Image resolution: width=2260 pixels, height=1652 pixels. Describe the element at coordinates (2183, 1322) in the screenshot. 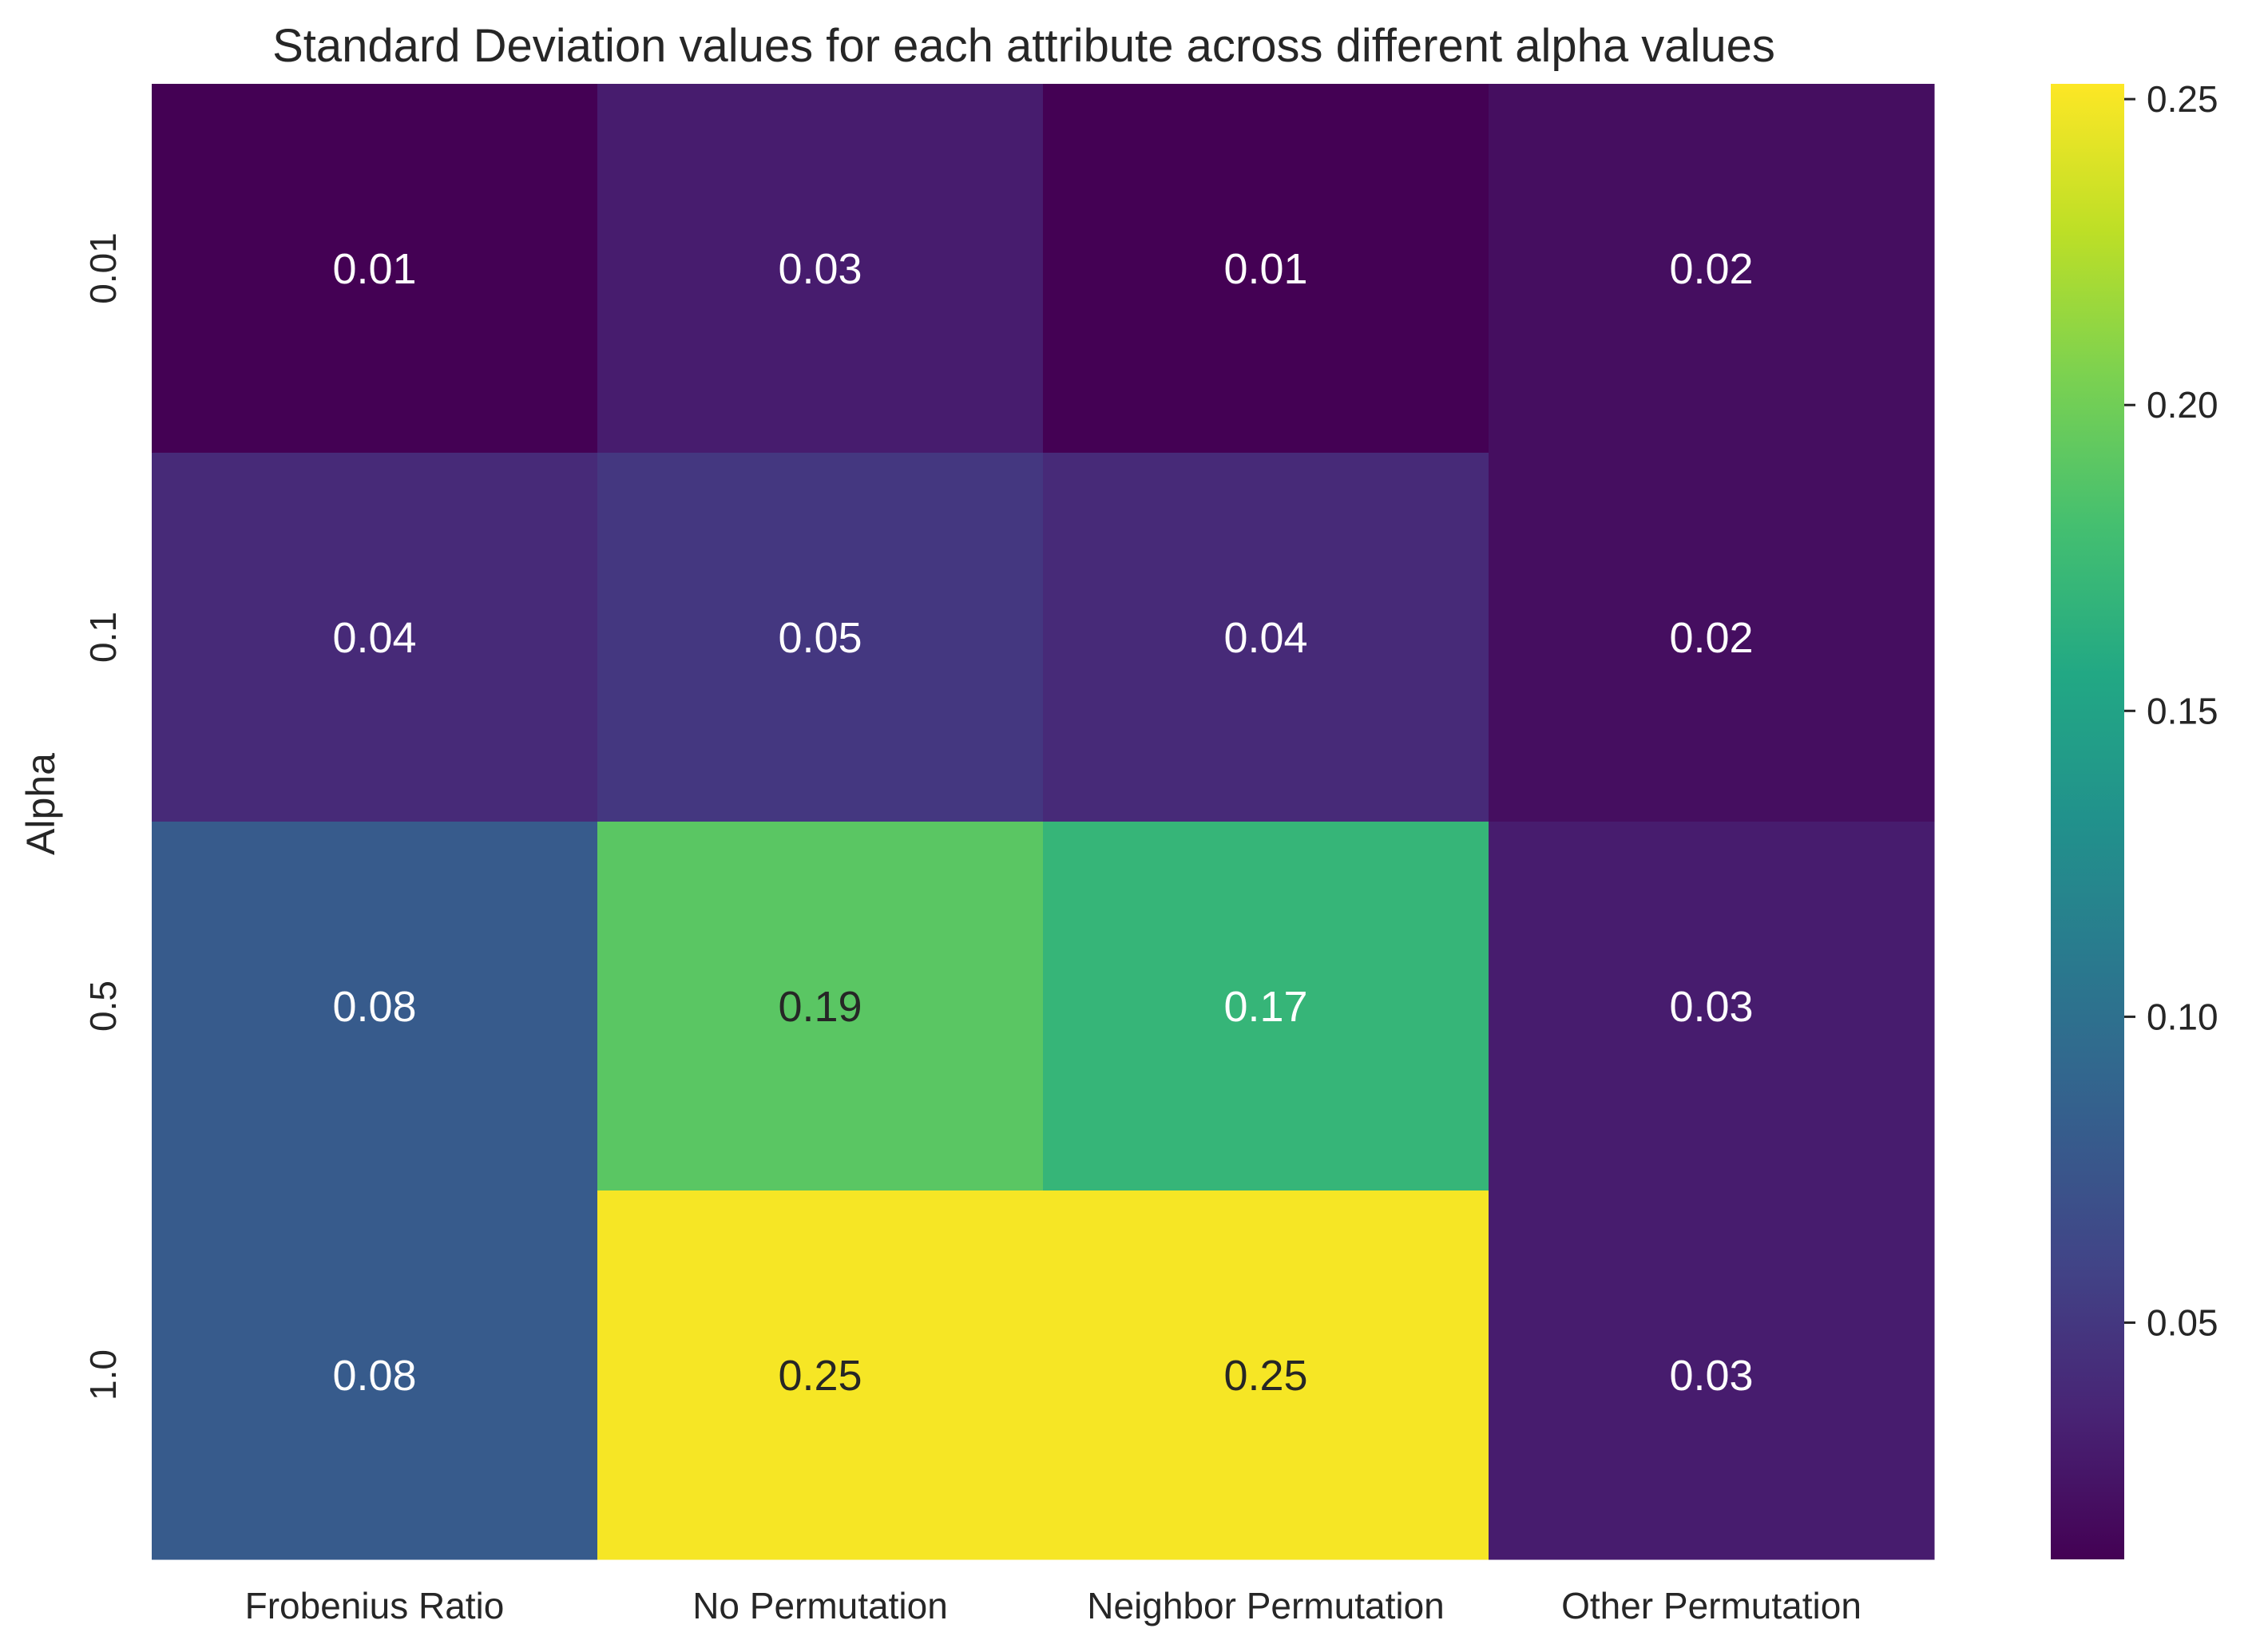

I see `colorbar-tick-label: 0.05` at that location.